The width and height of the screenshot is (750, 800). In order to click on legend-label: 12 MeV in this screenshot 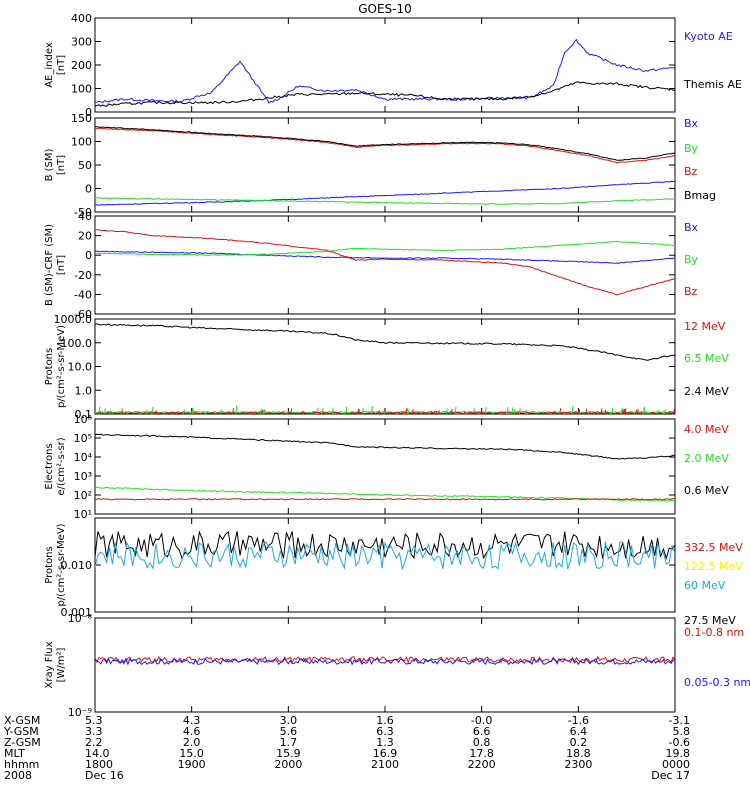, I will do `click(705, 326)`.